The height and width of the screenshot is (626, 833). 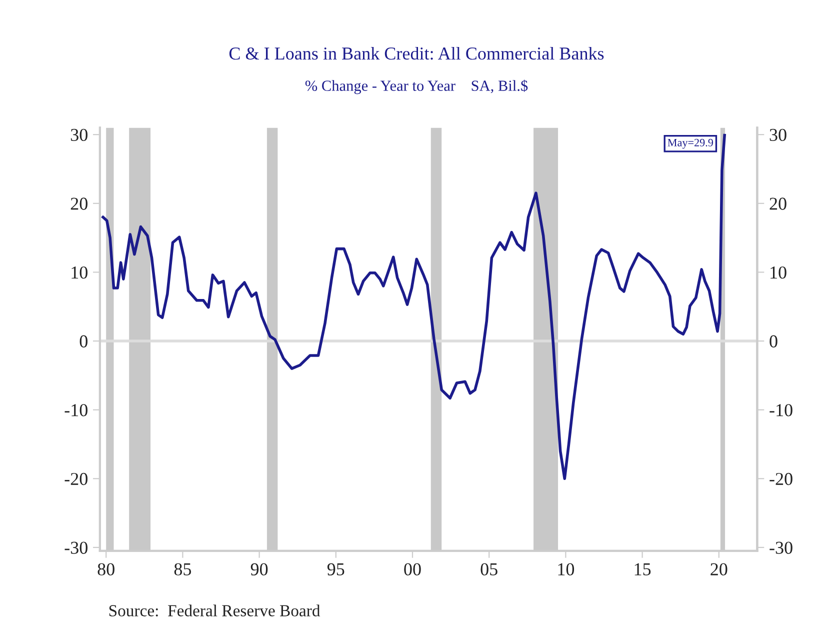 What do you see at coordinates (778, 204) in the screenshot?
I see `y2-tick-label: 20` at bounding box center [778, 204].